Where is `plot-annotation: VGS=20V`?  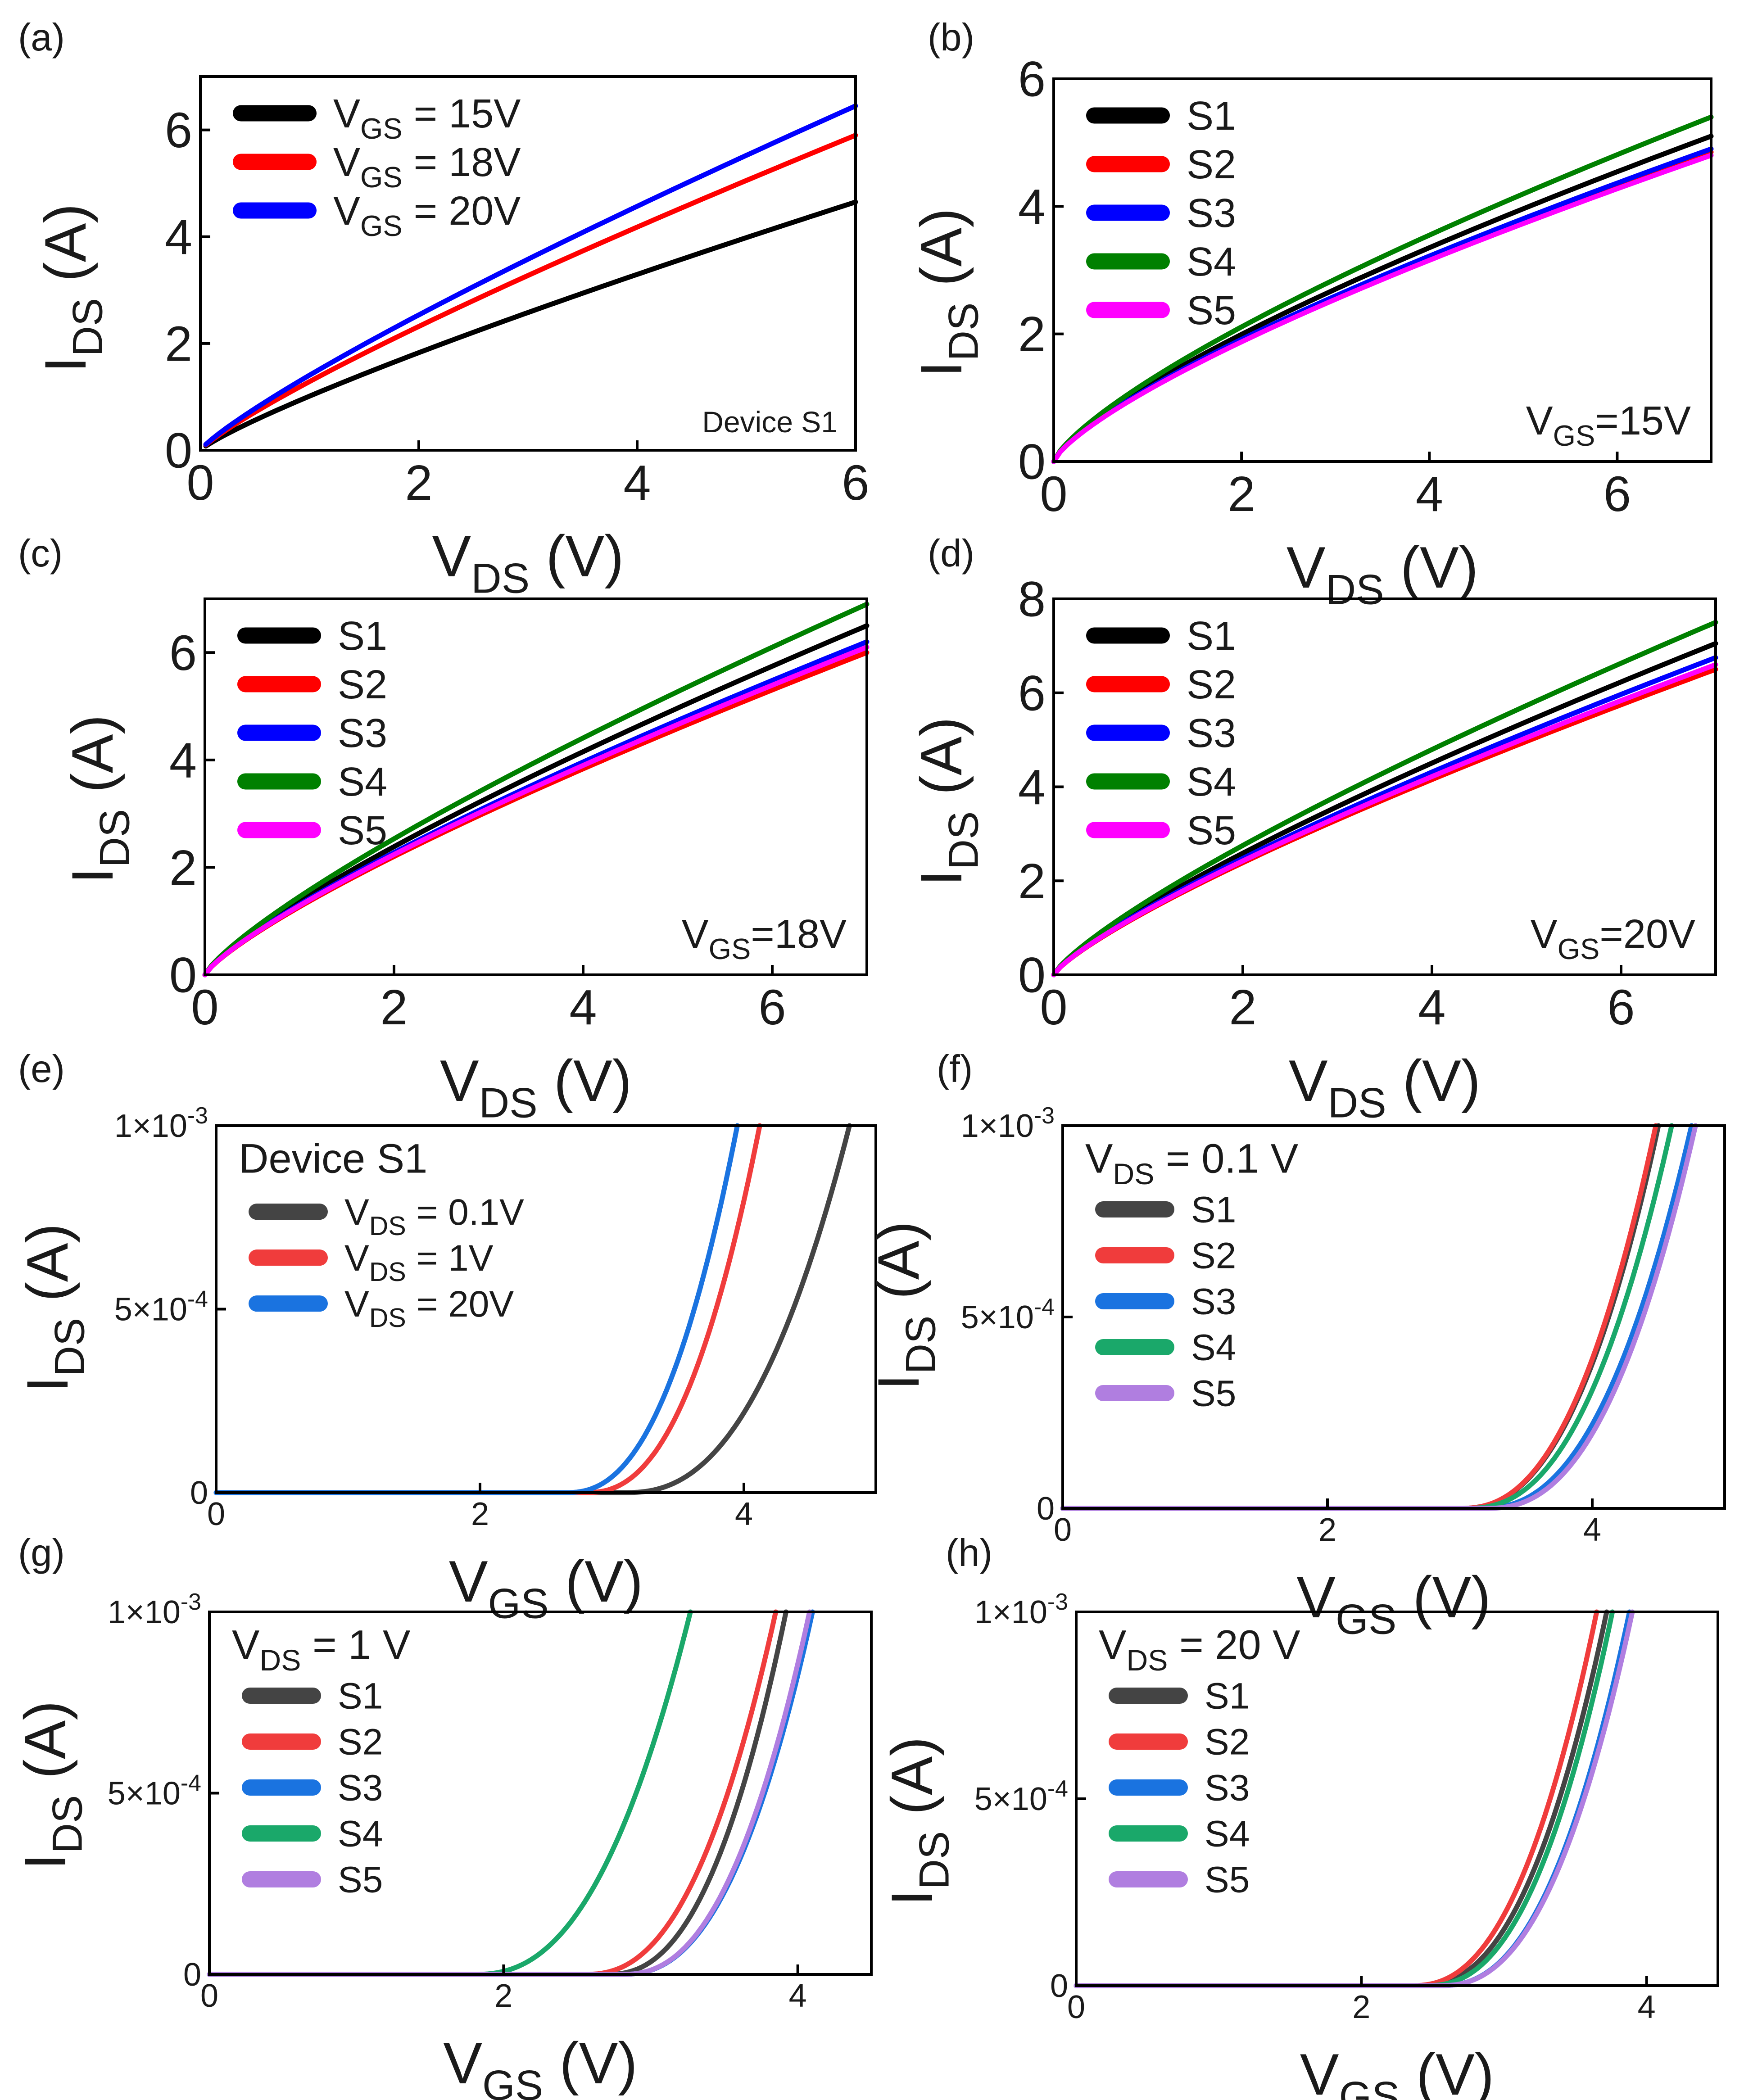 plot-annotation: VGS=20V is located at coordinates (1613, 938).